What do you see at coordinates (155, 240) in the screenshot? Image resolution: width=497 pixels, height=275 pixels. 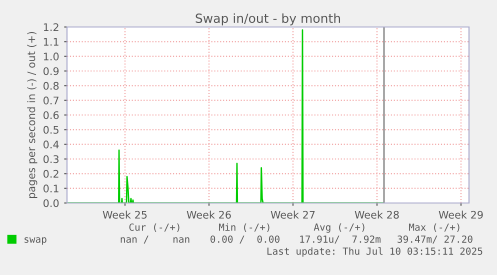 I see `text: nan / nan` at bounding box center [155, 240].